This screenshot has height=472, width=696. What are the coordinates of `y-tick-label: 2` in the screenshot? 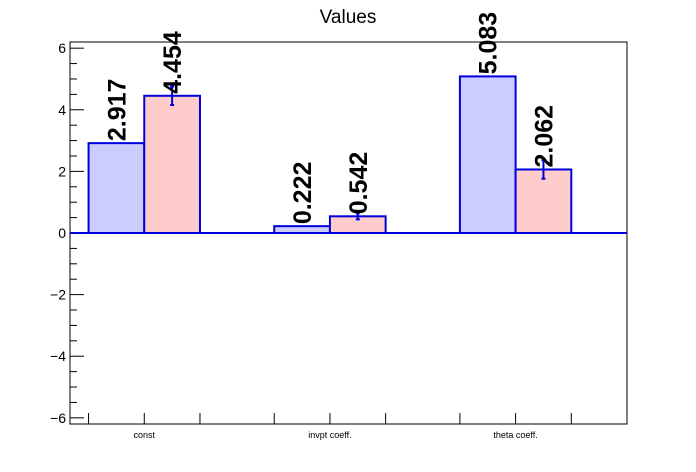 It's located at (62, 171).